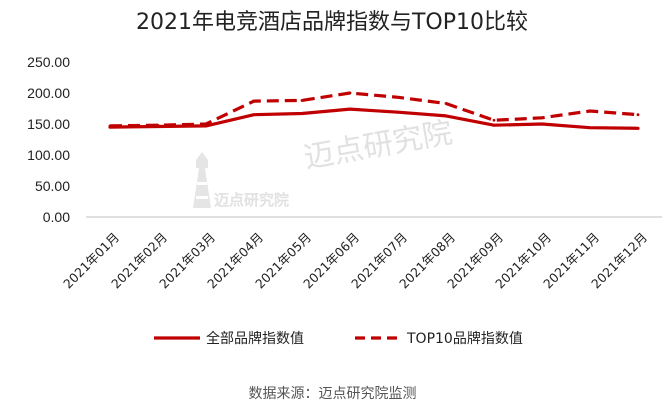 This screenshot has width=665, height=416. Describe the element at coordinates (48, 124) in the screenshot. I see `y-tick-label: 150.00` at that location.